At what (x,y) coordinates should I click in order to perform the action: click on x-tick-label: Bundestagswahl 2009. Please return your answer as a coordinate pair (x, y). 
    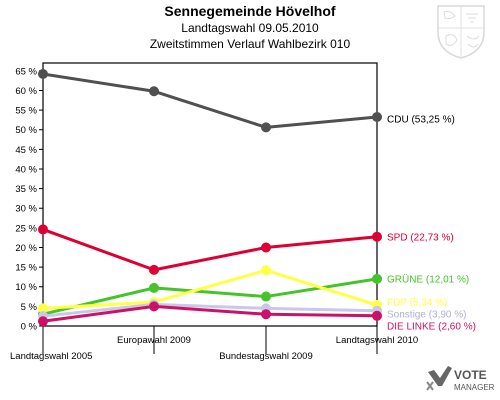
    Looking at the image, I should click on (266, 356).